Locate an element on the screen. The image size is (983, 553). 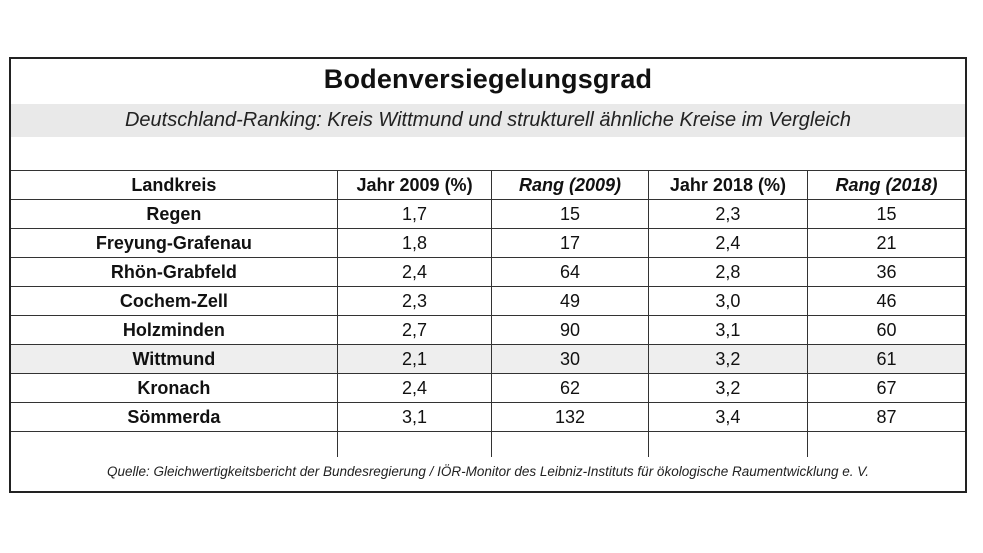
table-row: Holzminden 2,7 90 3,1 60 is located at coordinates (488, 330).